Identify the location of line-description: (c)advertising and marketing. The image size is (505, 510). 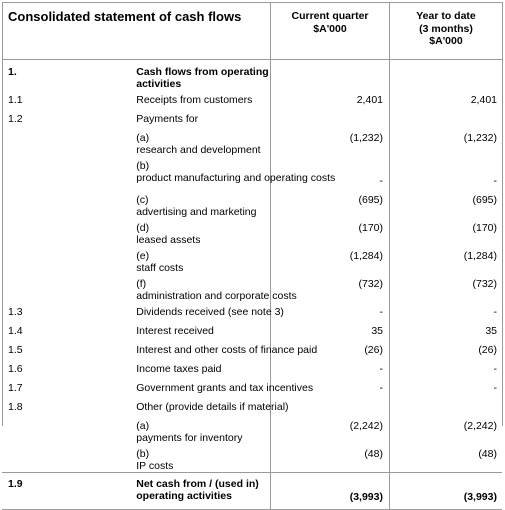
(203, 204).